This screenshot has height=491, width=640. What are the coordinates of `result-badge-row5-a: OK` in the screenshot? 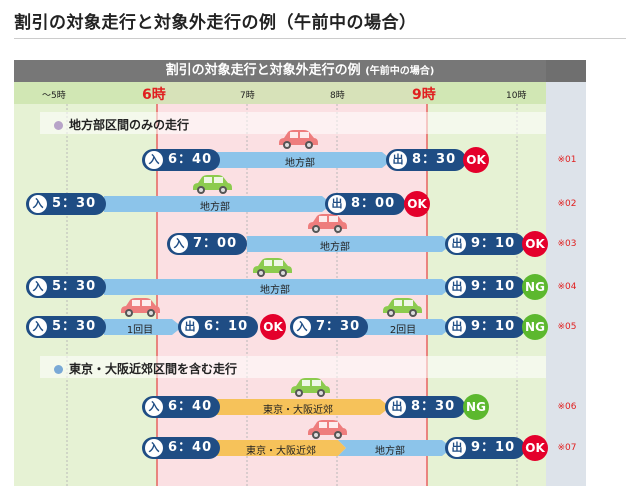 It's located at (273, 327).